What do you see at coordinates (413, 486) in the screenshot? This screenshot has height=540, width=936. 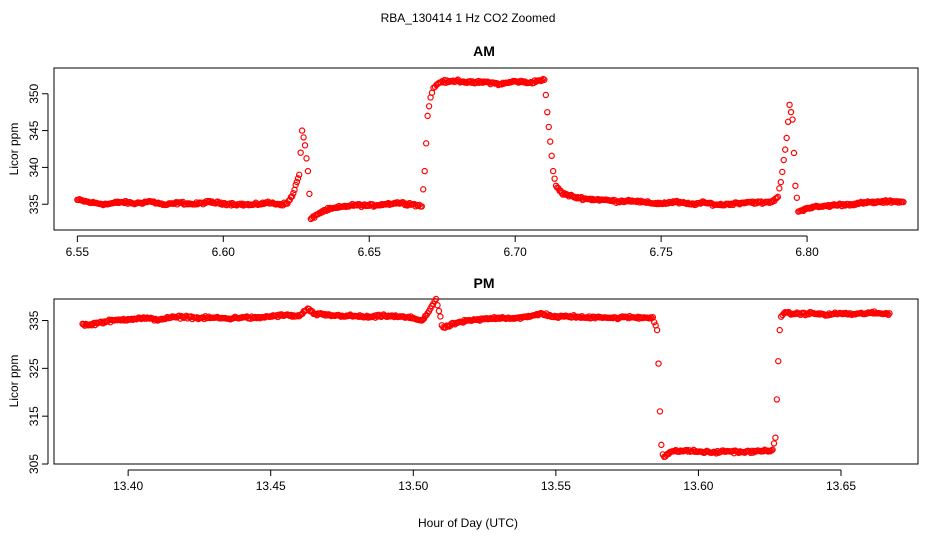 I see `x-tick-label: 13.50` at bounding box center [413, 486].